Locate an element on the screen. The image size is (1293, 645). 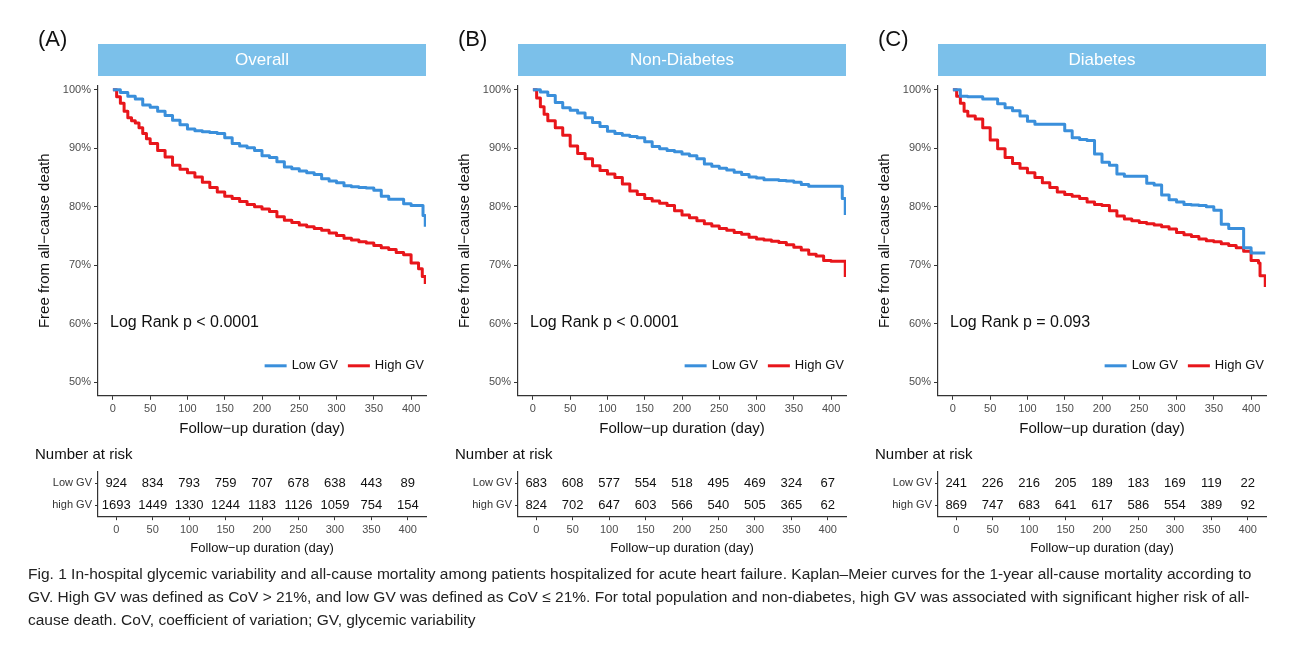
data-label: 577 is located at coordinates (609, 482).